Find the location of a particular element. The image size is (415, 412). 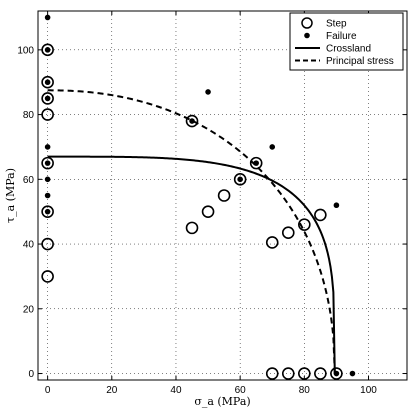

y-tick-label: 40 is located at coordinates (29, 245).